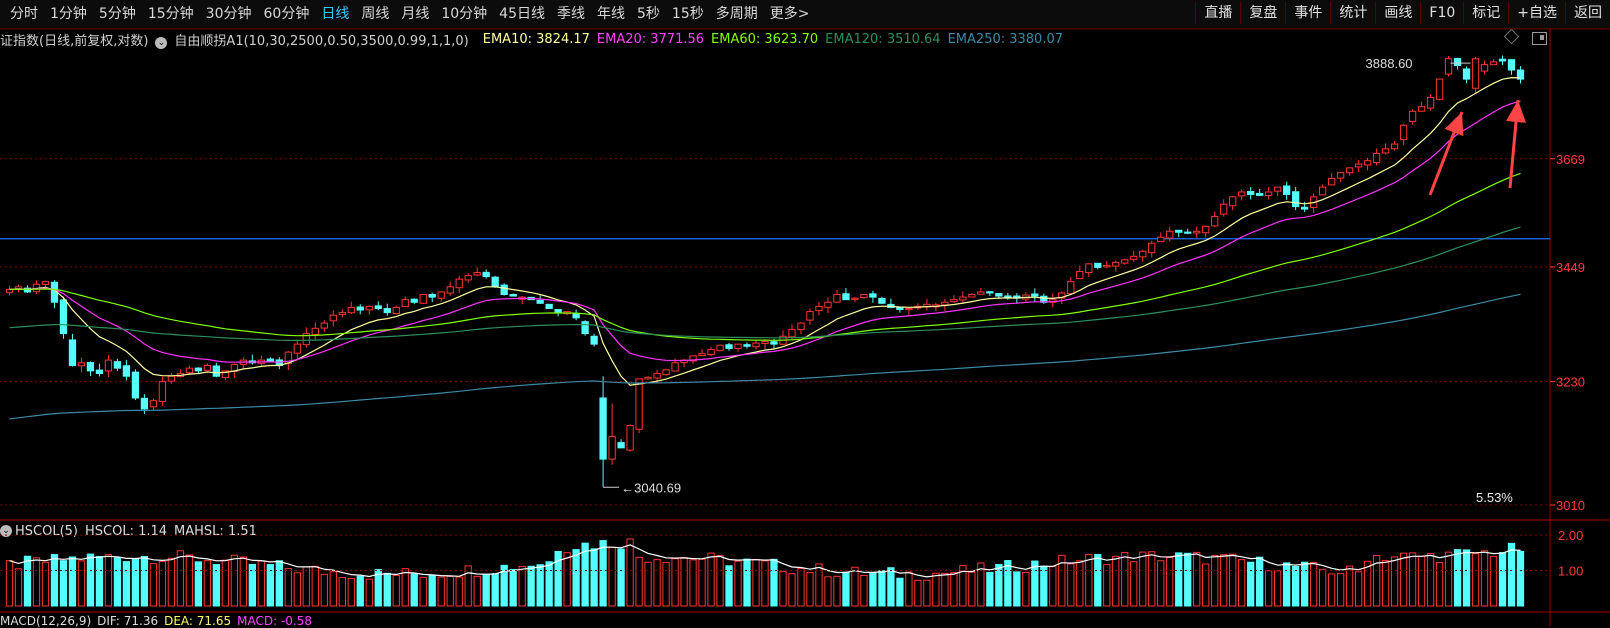  Describe the element at coordinates (1536, 13) in the screenshot. I see `toolbar-button-7: +自选` at that location.